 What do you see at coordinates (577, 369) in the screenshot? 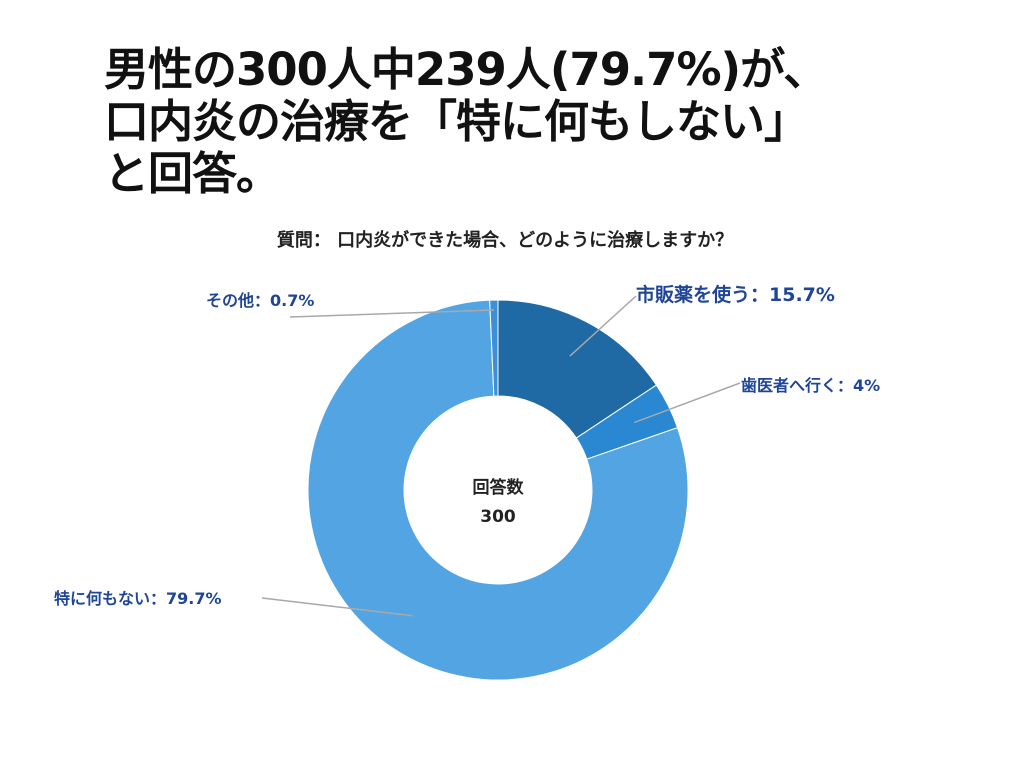
I see `slice-otc-medicine` at bounding box center [577, 369].